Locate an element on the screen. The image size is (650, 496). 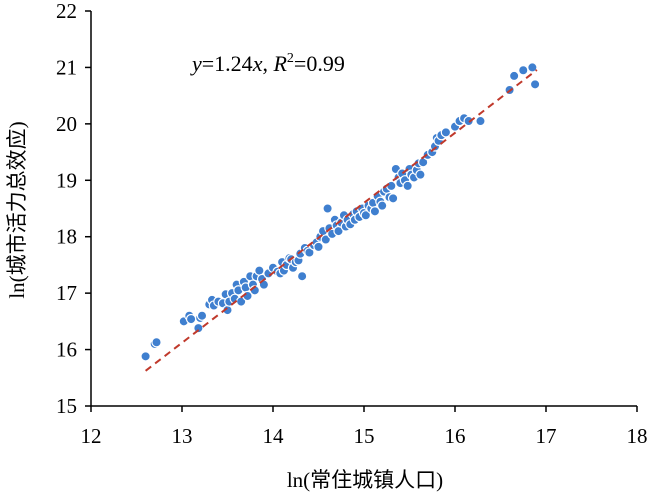
x-tick-label: 16 is located at coordinates (455, 436).